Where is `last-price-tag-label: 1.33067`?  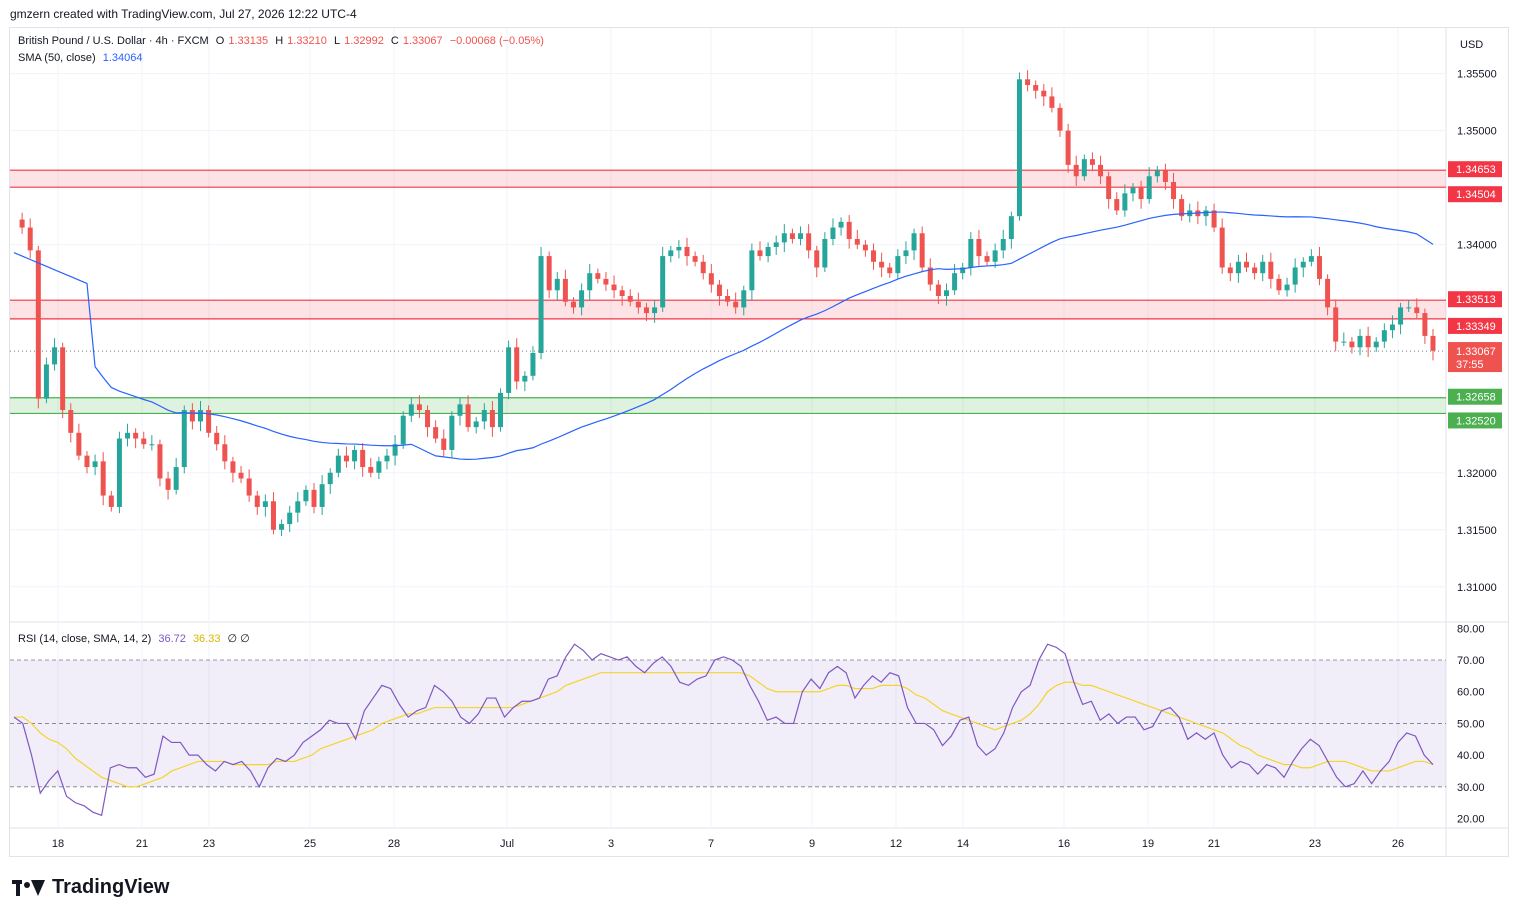
last-price-tag-label: 1.33067 is located at coordinates (1476, 352).